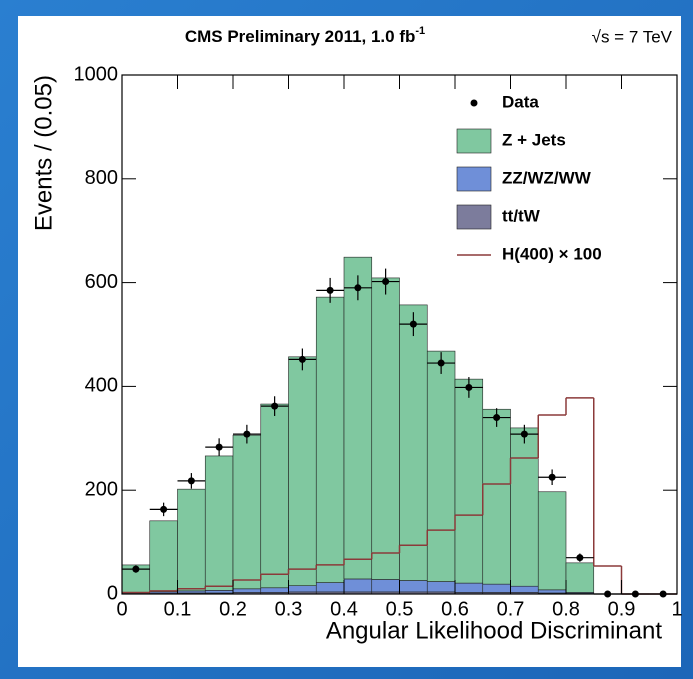 The width and height of the screenshot is (693, 679). Describe the element at coordinates (101, 282) in the screenshot. I see `y-tick-label: 600` at that location.